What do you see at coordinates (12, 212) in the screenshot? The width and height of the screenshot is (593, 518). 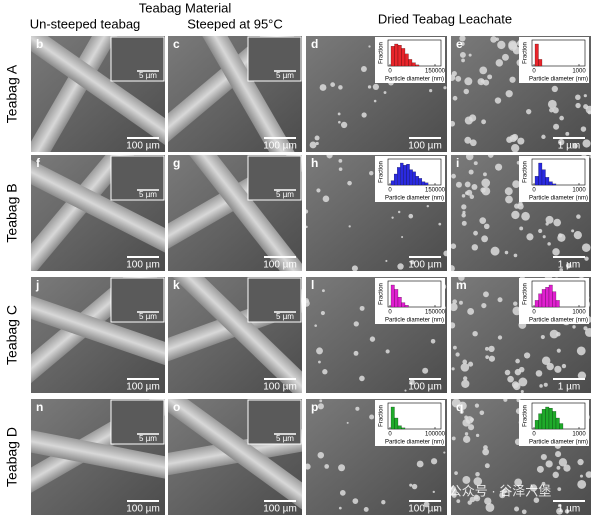 I see `row-label: Teabag B` at bounding box center [12, 212].